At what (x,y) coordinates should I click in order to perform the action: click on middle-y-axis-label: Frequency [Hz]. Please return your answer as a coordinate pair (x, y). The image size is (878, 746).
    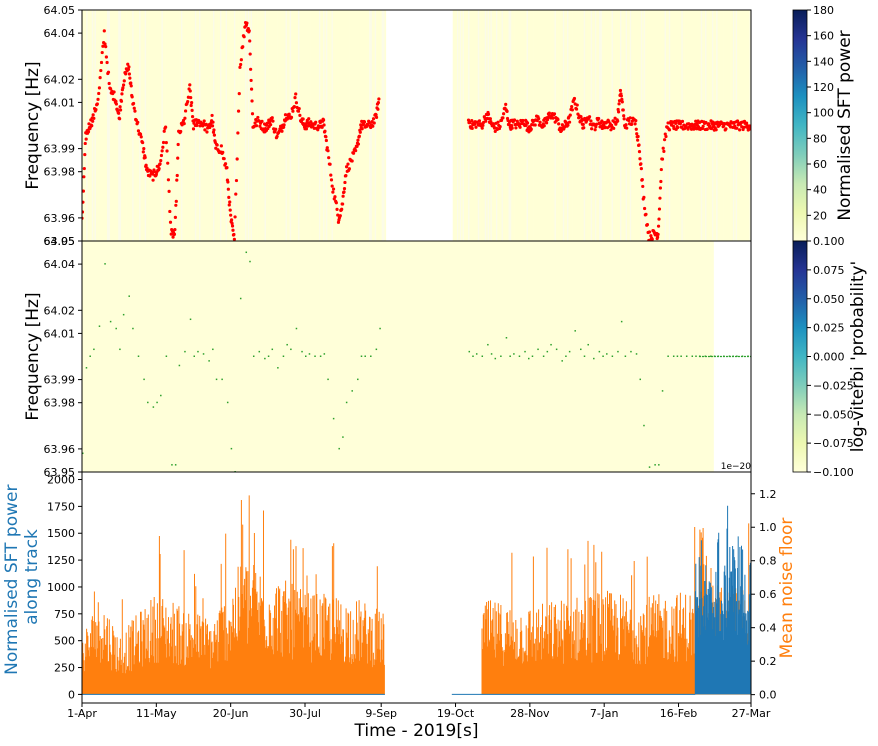
    Looking at the image, I should click on (33, 356).